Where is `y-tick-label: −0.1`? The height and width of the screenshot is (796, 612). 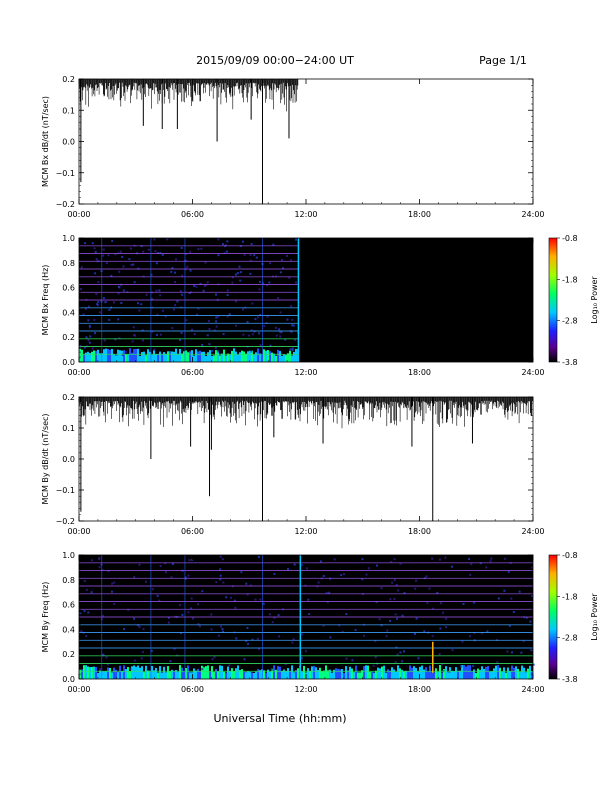
y-tick-label: −0.1 is located at coordinates (65, 490).